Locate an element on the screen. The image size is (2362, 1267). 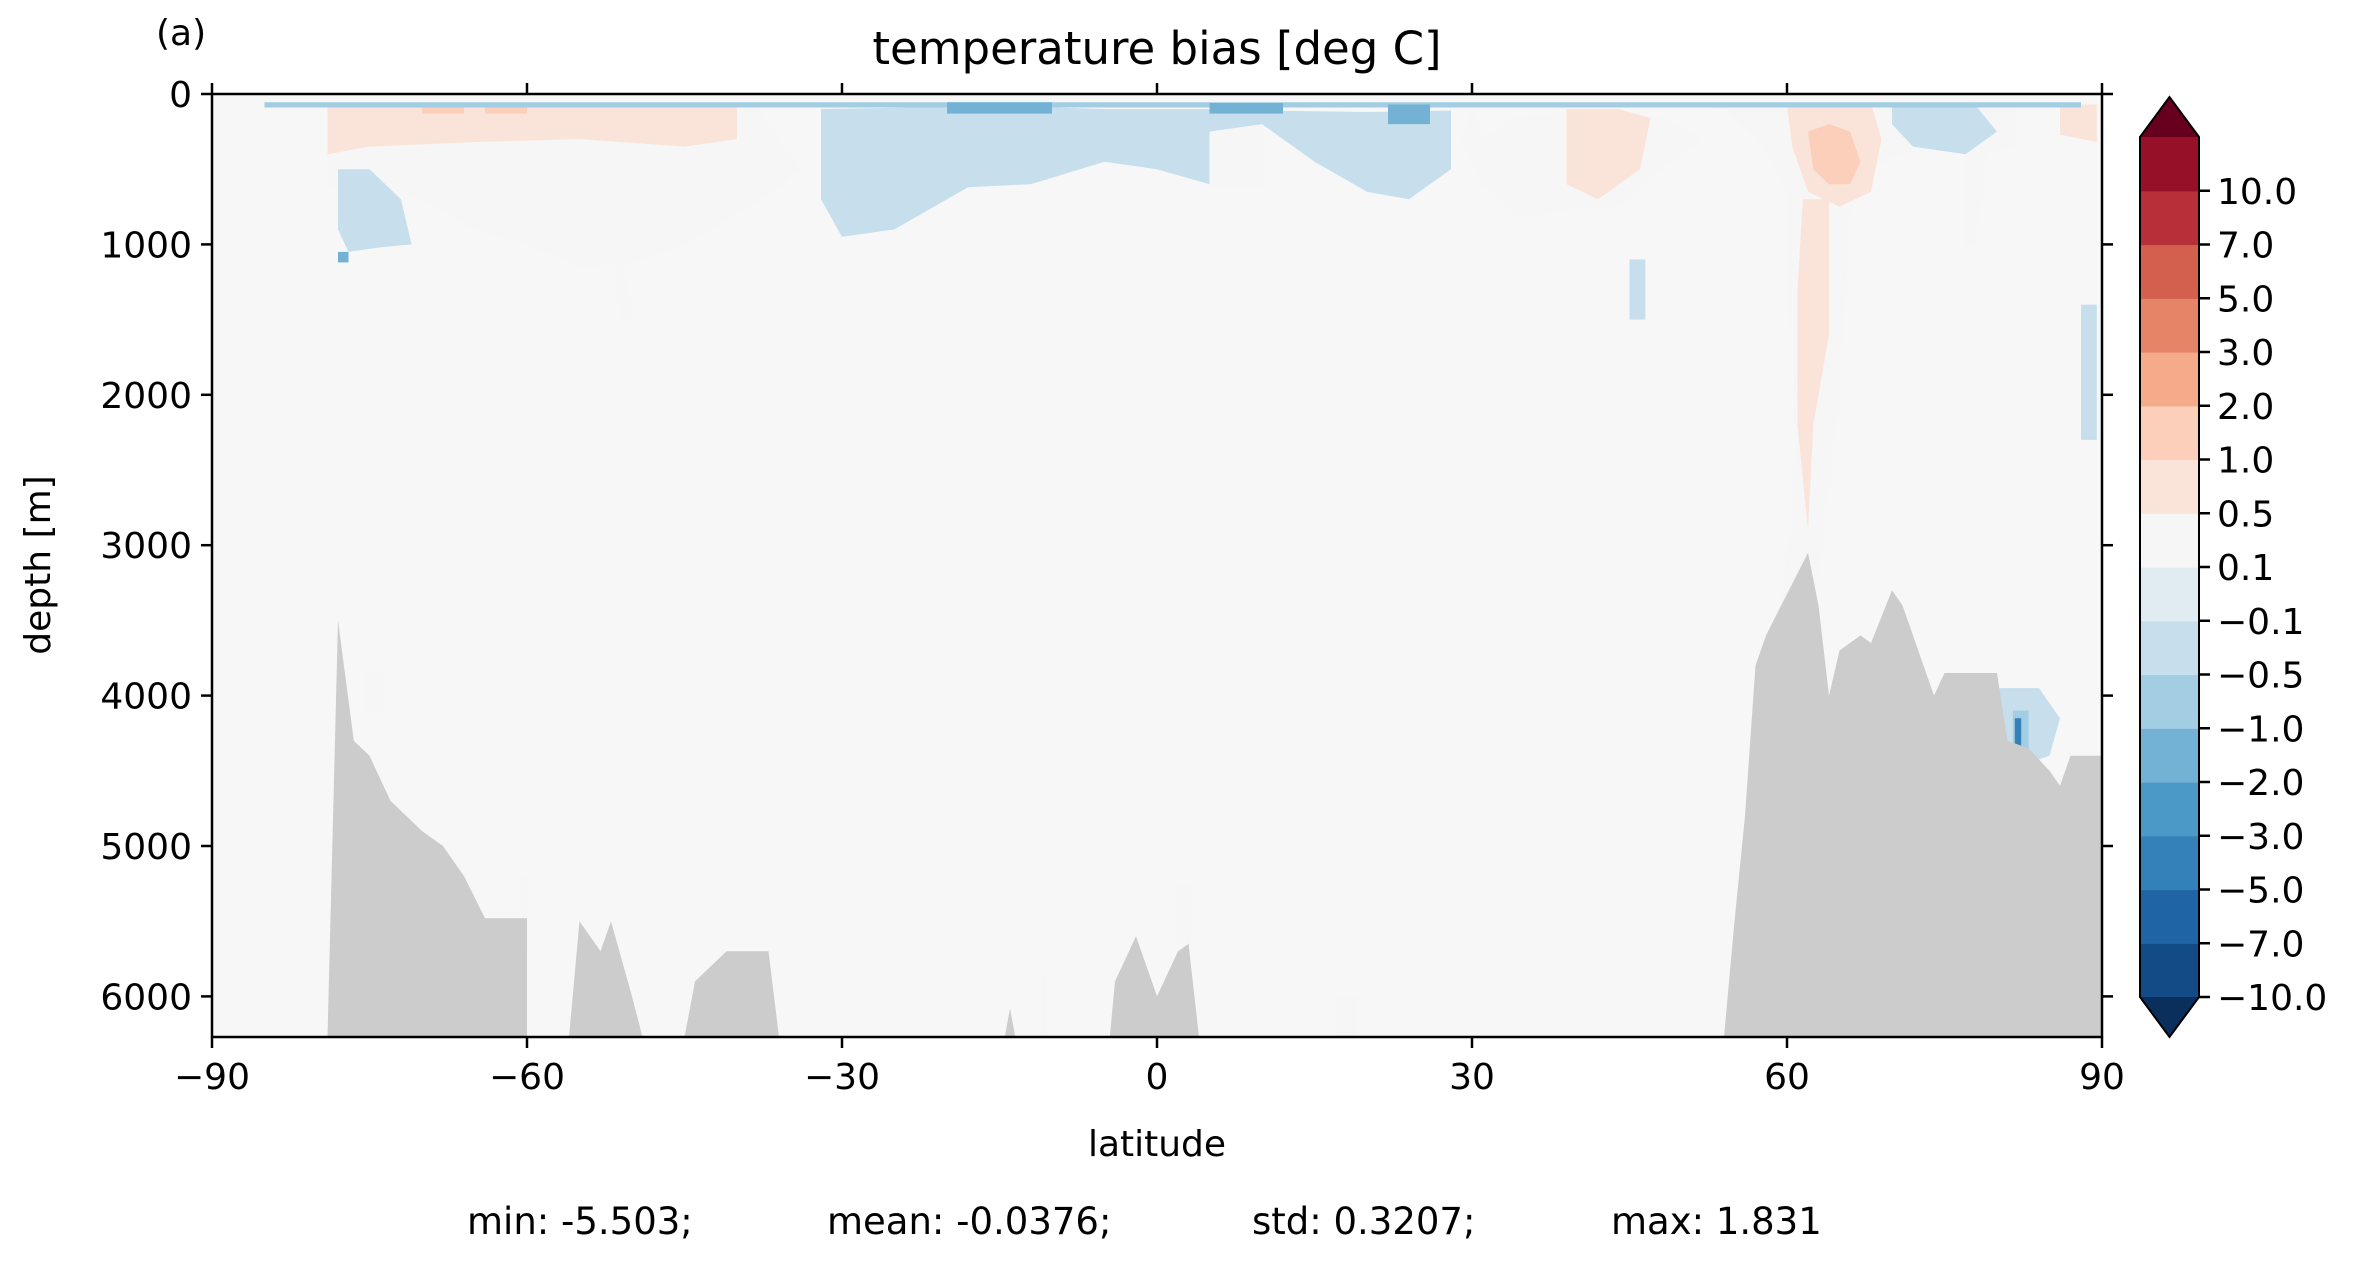
colorbar-tick-label: 10.0 is located at coordinates (2257, 192).